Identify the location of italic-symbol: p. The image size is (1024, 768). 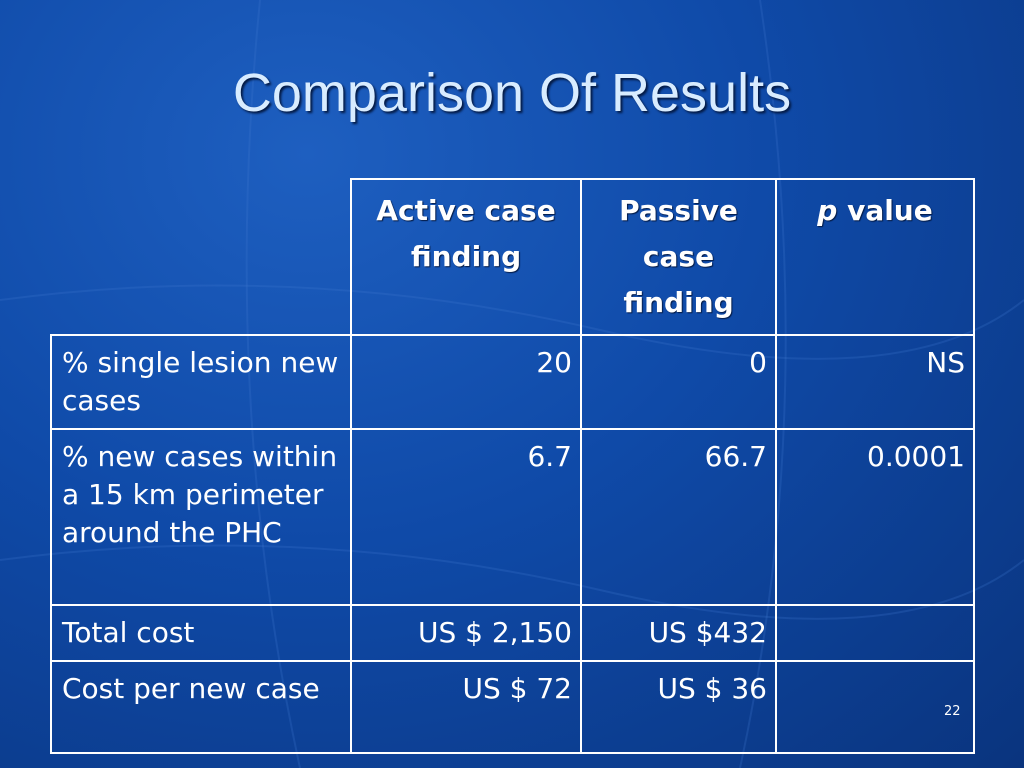
(827, 210).